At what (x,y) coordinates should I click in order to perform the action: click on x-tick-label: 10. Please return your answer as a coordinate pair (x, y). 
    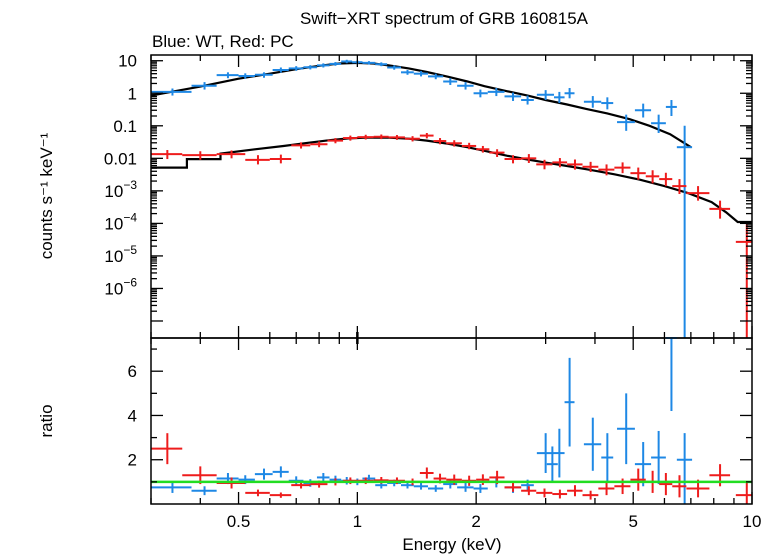
    Looking at the image, I should click on (752, 521).